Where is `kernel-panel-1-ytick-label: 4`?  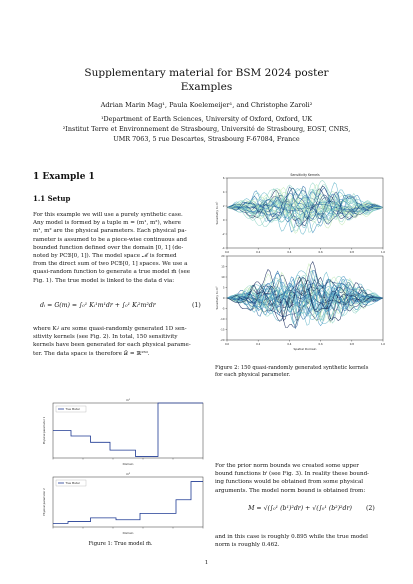 kernel-panel-1-ytick-label: 4 is located at coordinates (224, 192).